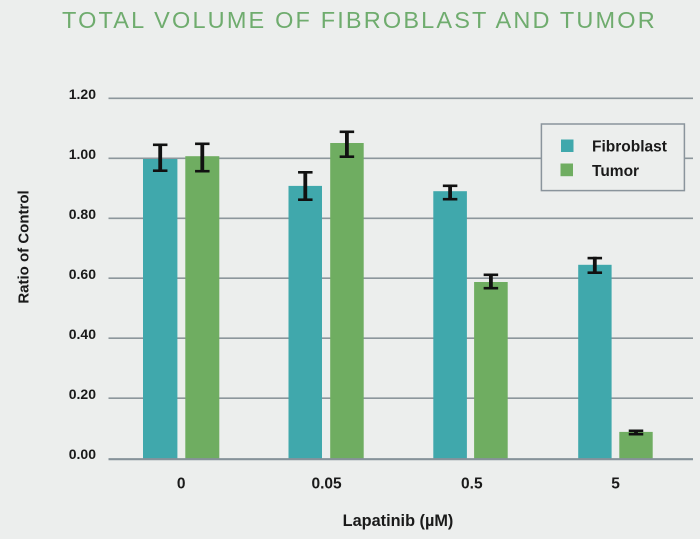 This screenshot has width=700, height=539. Describe the element at coordinates (615, 171) in the screenshot. I see `svg-text: Tumor` at that location.